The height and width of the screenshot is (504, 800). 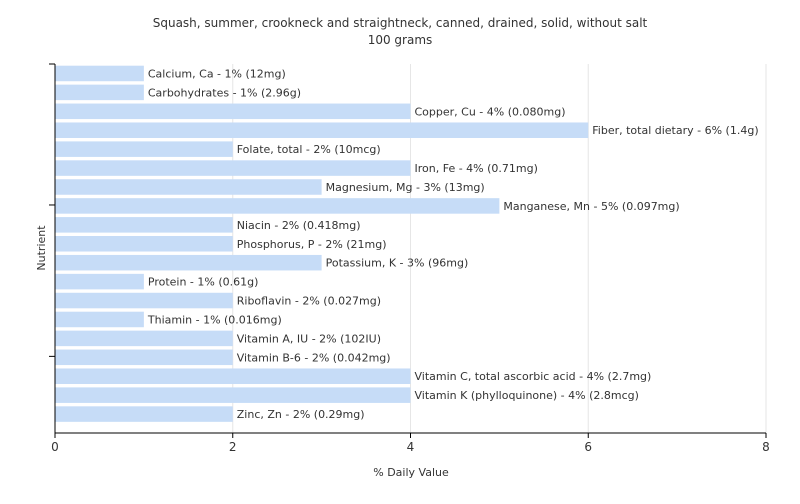 I want to click on x-tick-label: 8, so click(x=766, y=447).